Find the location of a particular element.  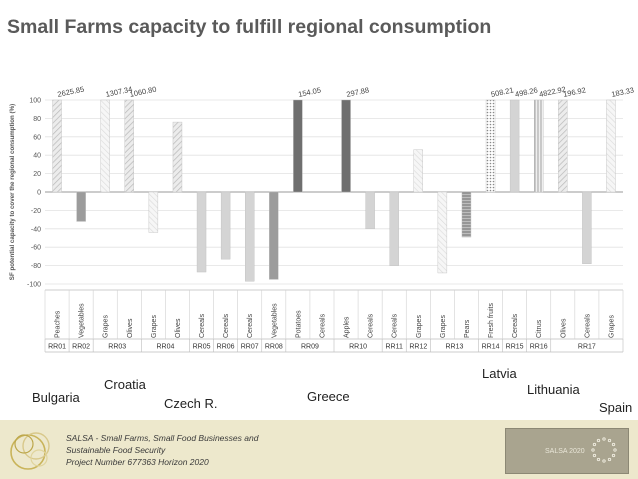

region-group-label: RR07 is located at coordinates (250, 347).